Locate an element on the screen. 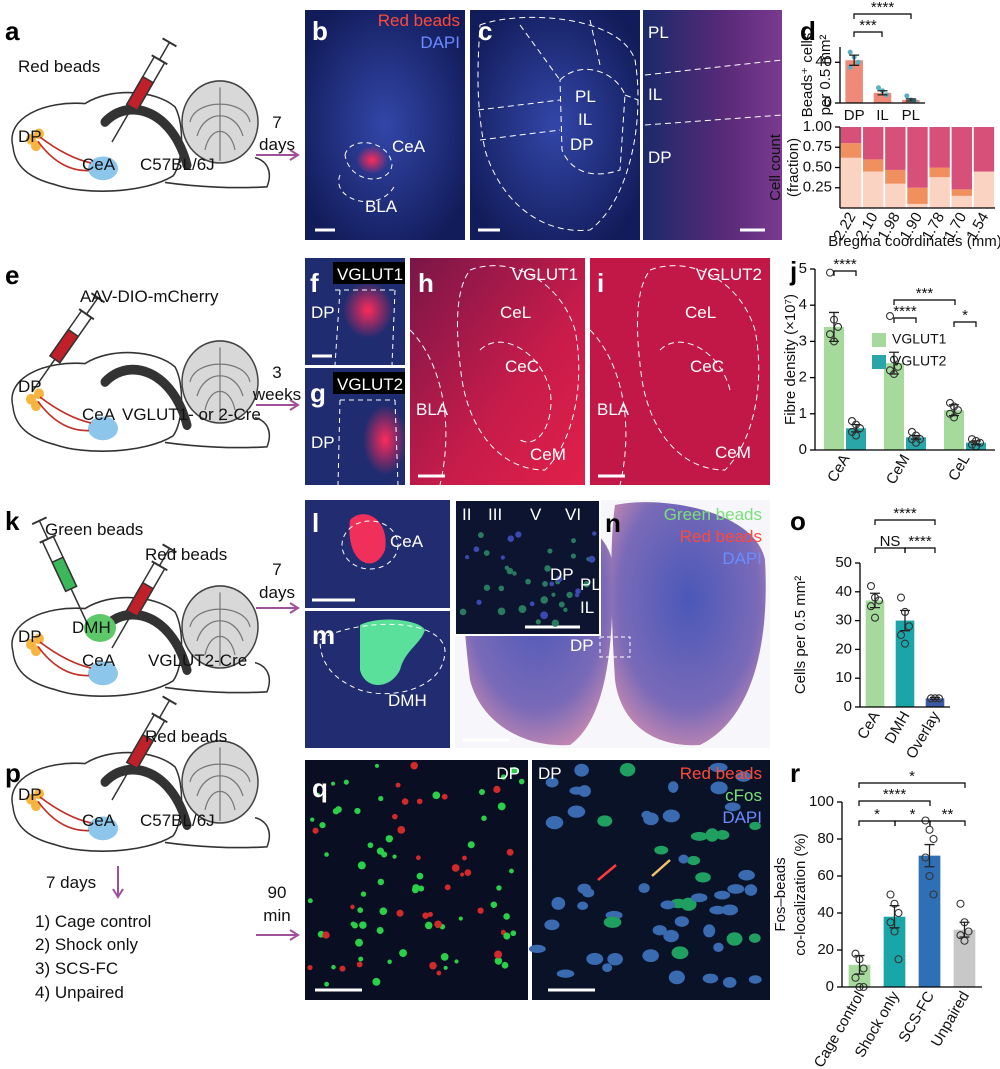  significance-label: * is located at coordinates (877, 814).